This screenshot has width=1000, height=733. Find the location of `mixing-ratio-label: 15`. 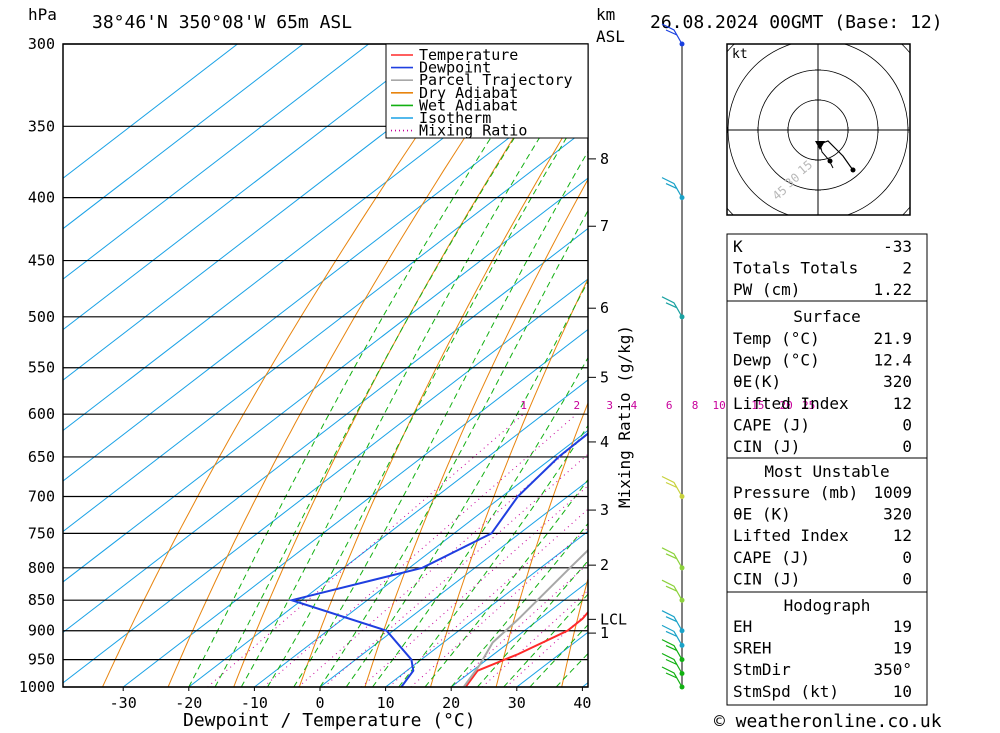

mixing-ratio-label: 15 is located at coordinates (757, 405).